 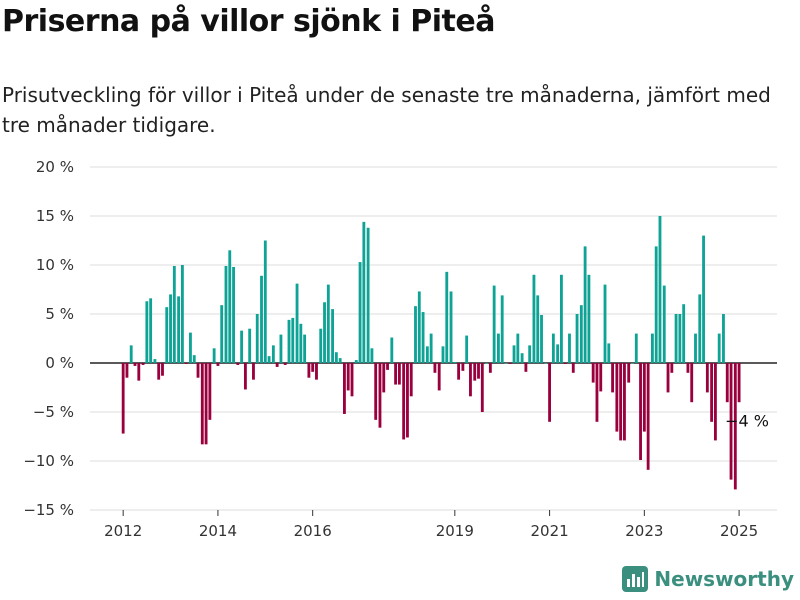 What do you see at coordinates (55, 265) in the screenshot?
I see `y-tick-label: 10 %` at bounding box center [55, 265].